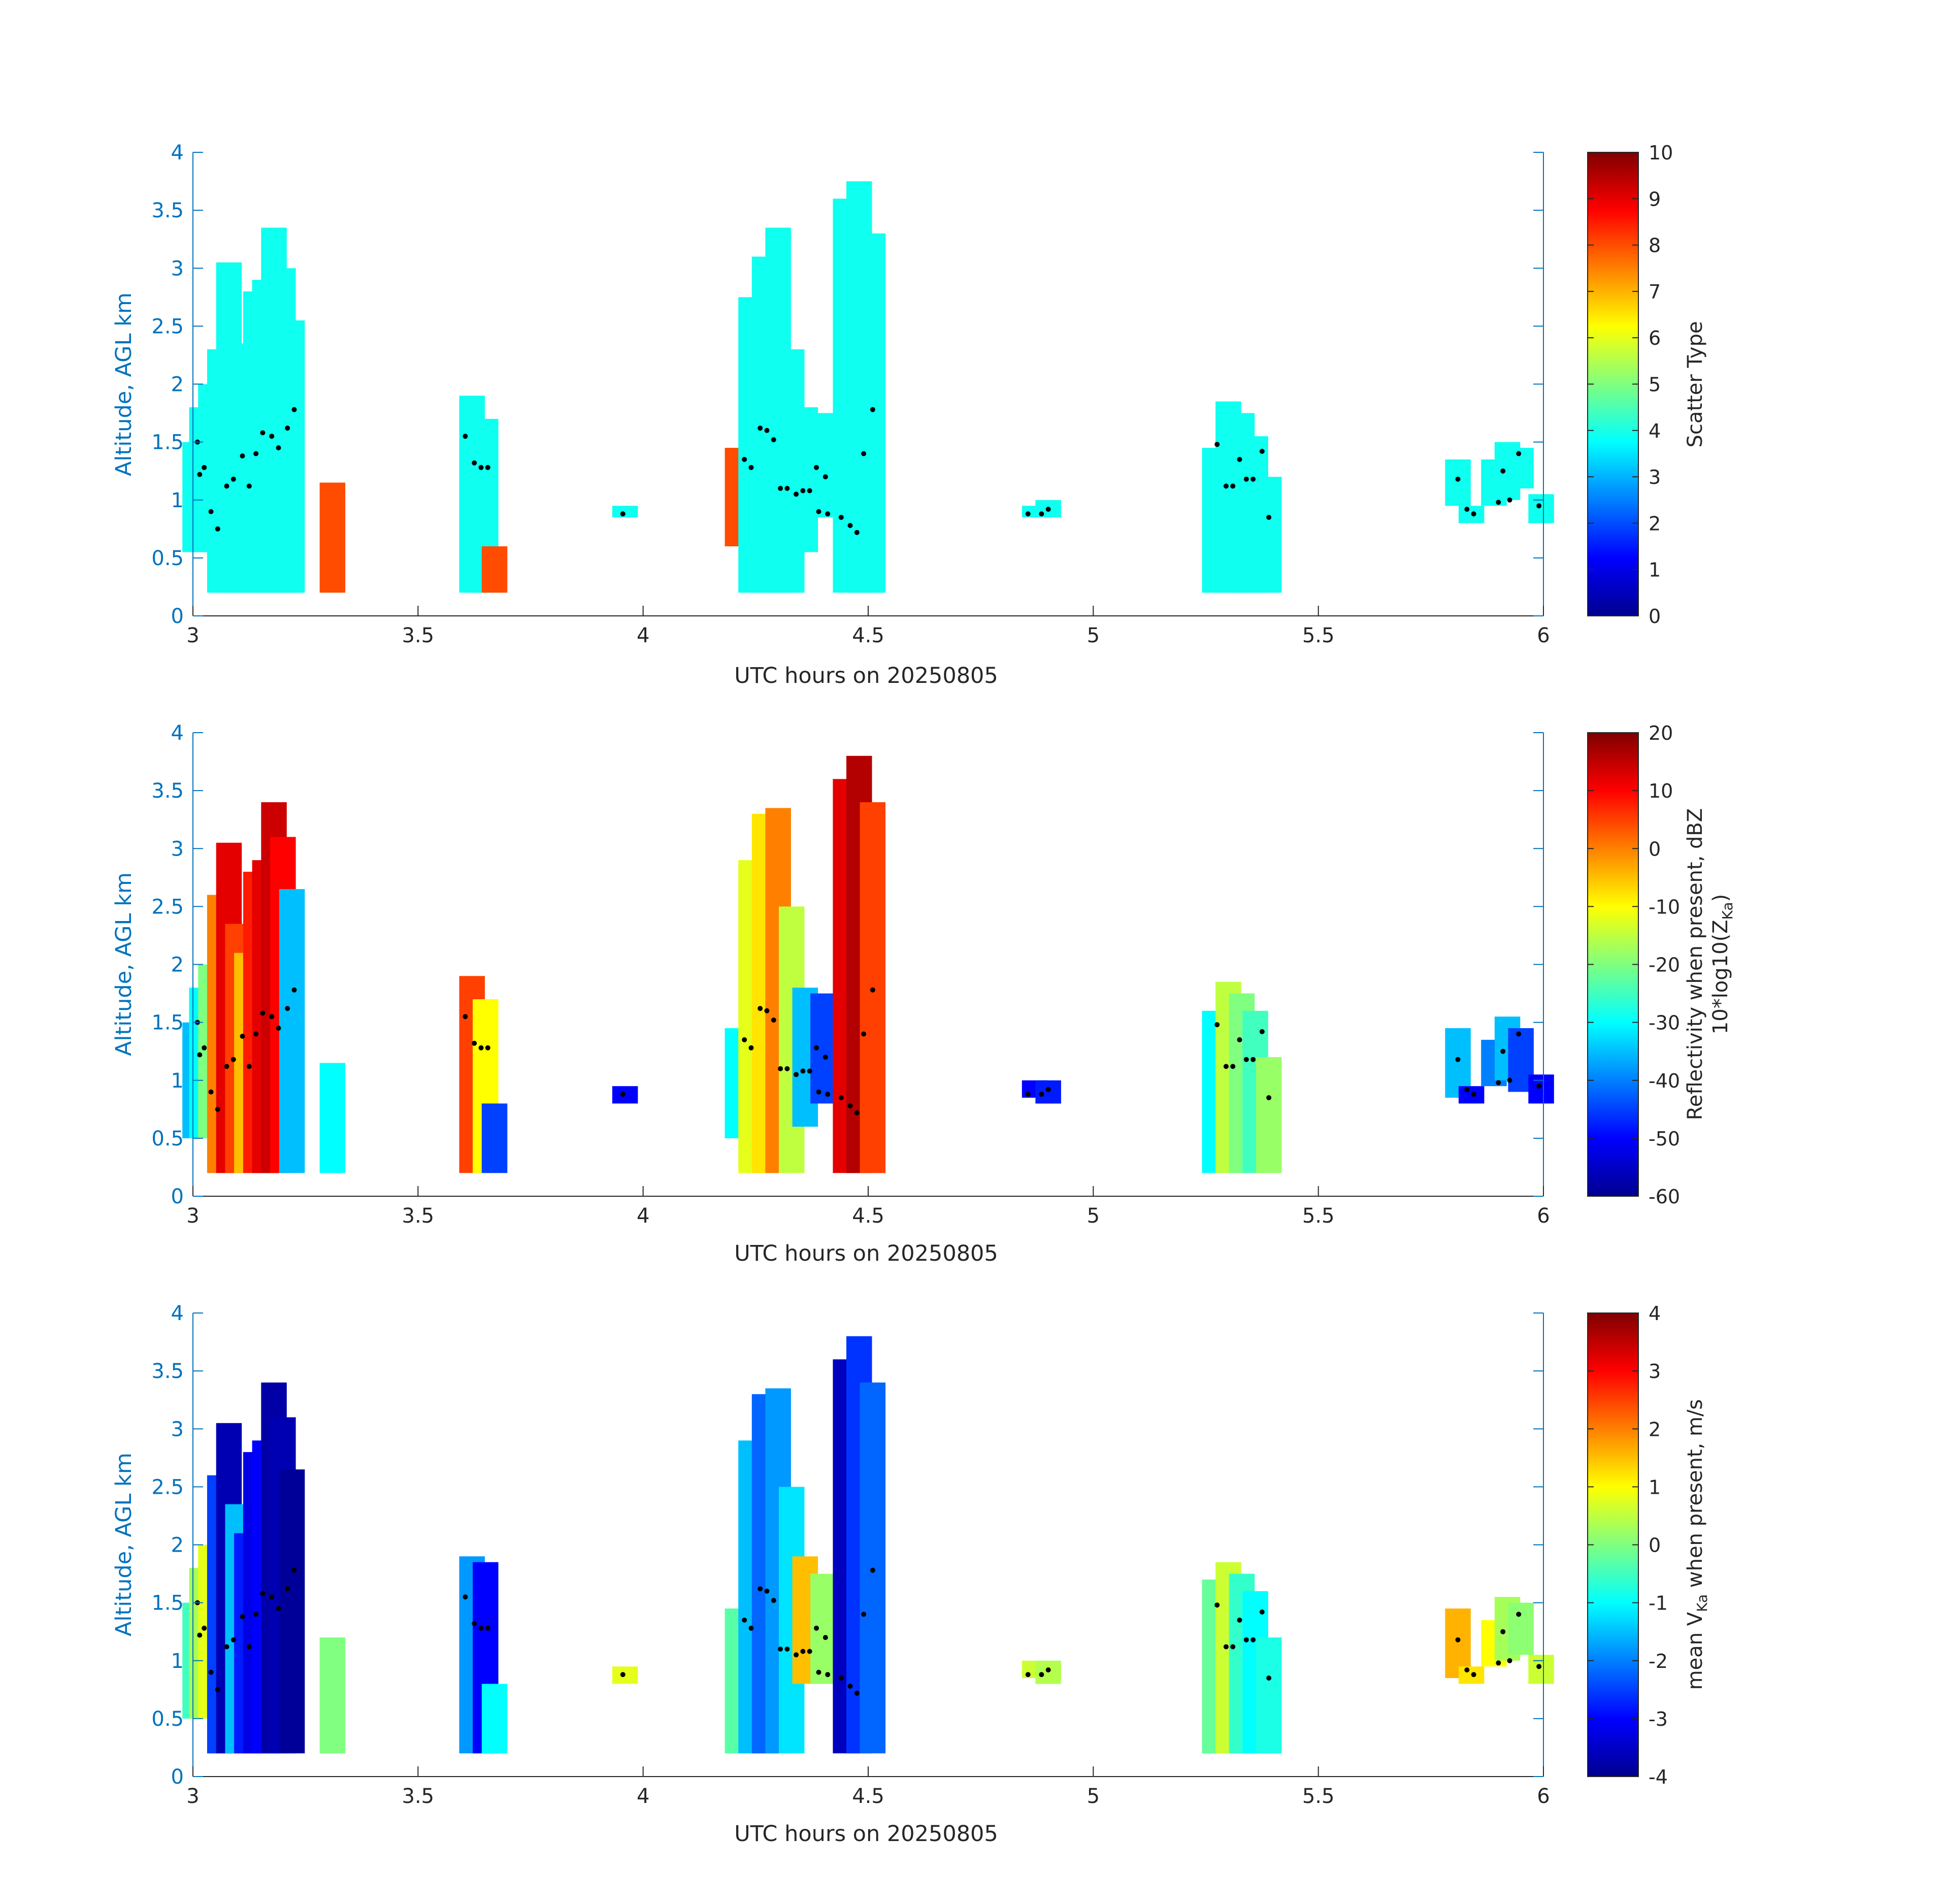 The height and width of the screenshot is (1904, 1942). What do you see at coordinates (1543, 635) in the screenshot?
I see `x-tick-label: 6` at bounding box center [1543, 635].